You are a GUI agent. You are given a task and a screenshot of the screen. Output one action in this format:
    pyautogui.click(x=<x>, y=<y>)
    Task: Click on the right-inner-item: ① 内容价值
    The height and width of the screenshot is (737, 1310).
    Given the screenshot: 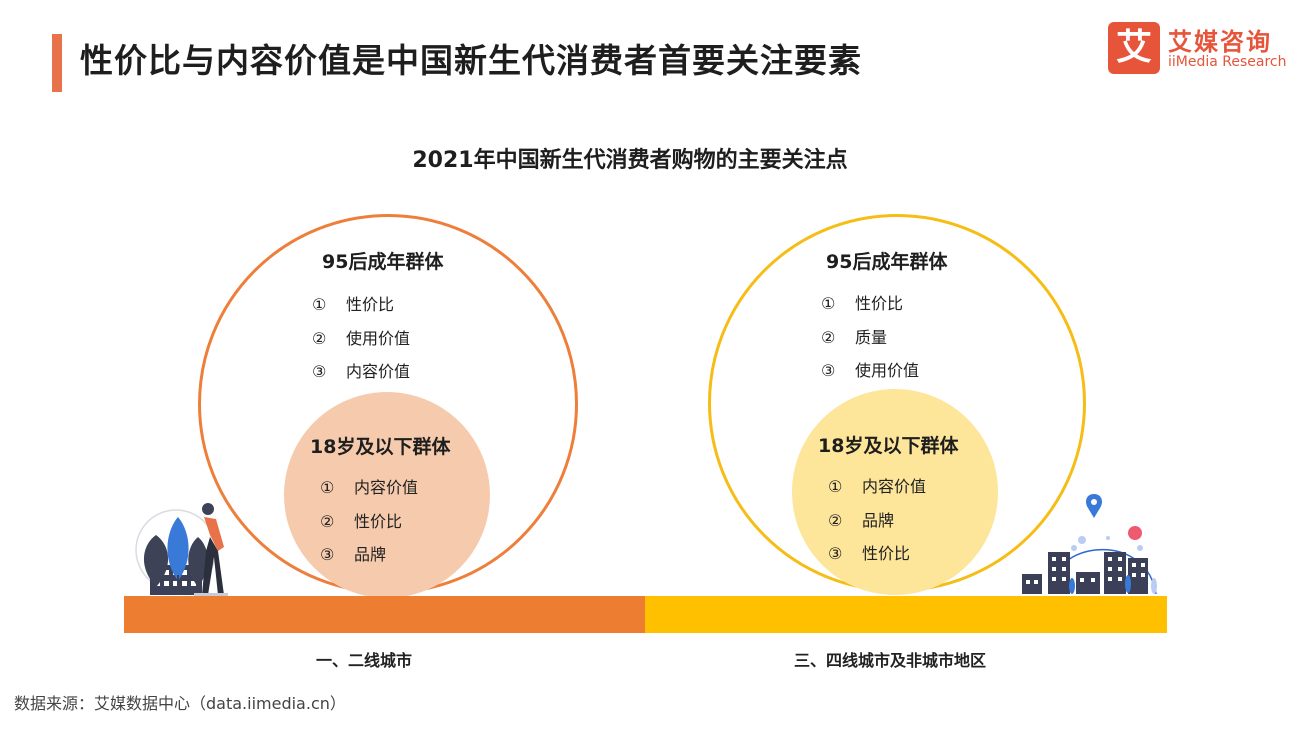 What is the action you would take?
    pyautogui.click(x=877, y=486)
    